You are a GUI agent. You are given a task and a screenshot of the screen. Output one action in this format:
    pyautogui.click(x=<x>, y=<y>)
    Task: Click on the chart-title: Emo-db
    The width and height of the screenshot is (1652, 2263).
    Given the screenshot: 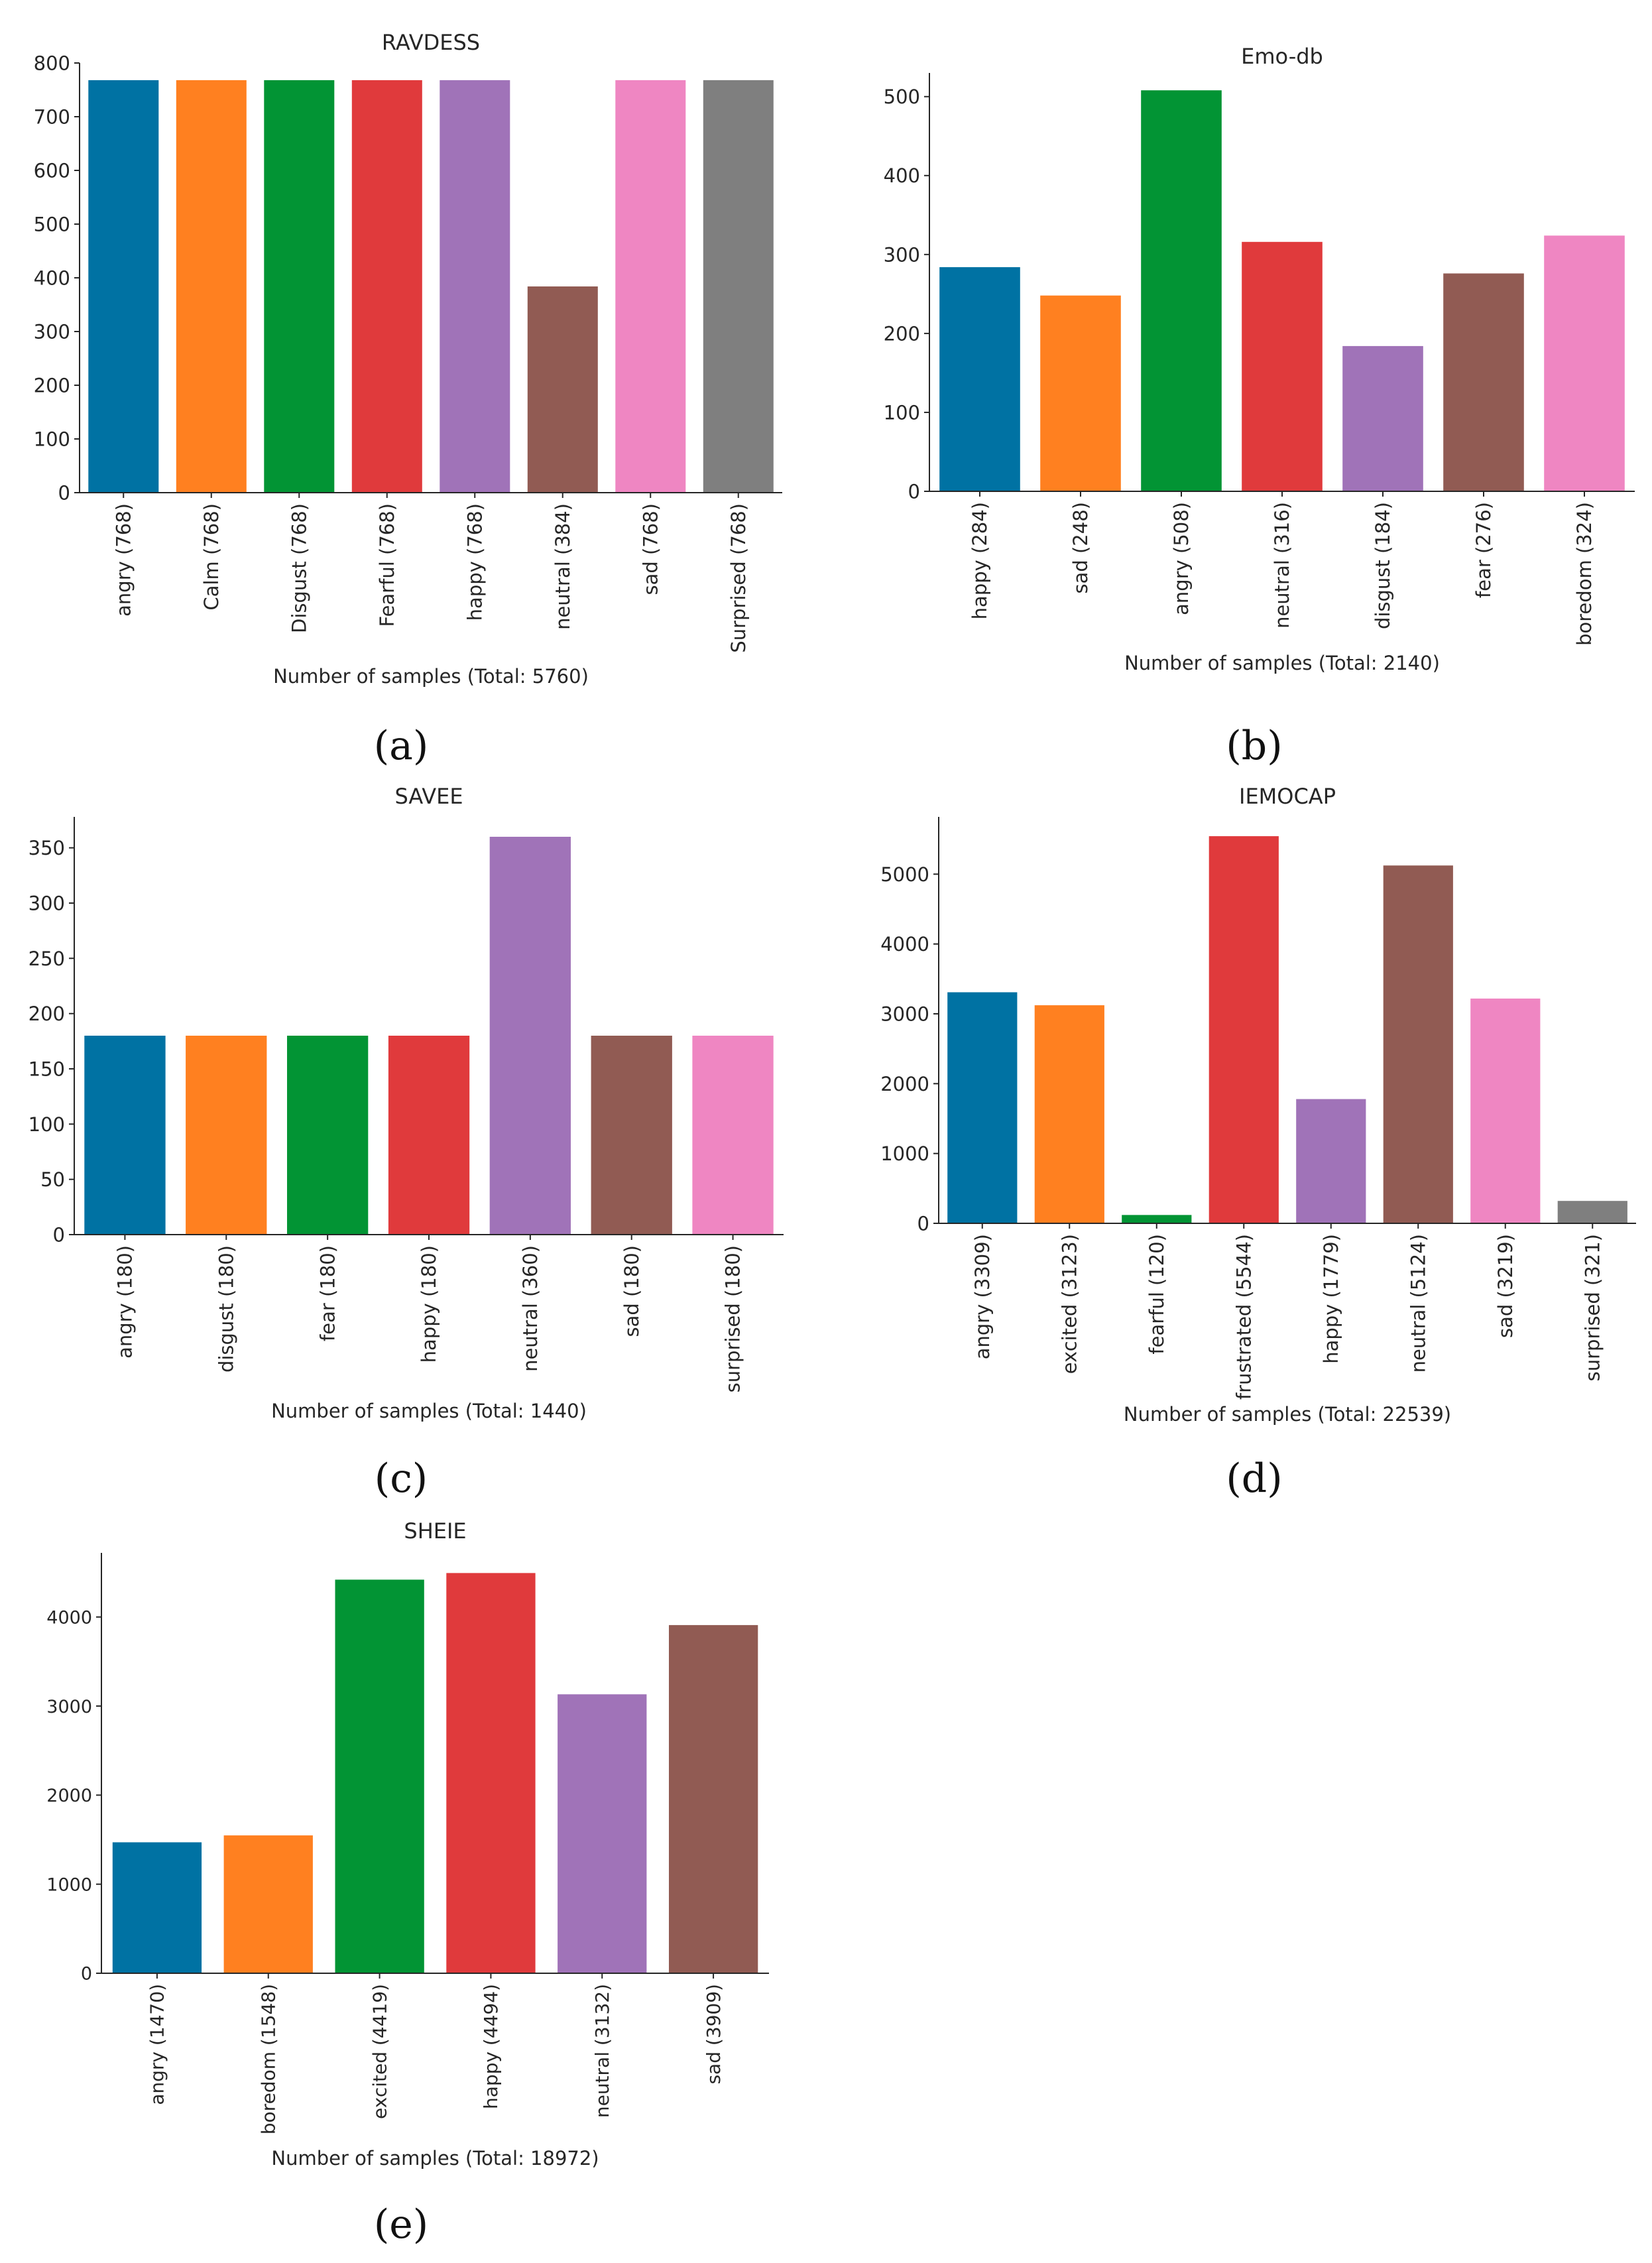 What is the action you would take?
    pyautogui.click(x=1282, y=56)
    